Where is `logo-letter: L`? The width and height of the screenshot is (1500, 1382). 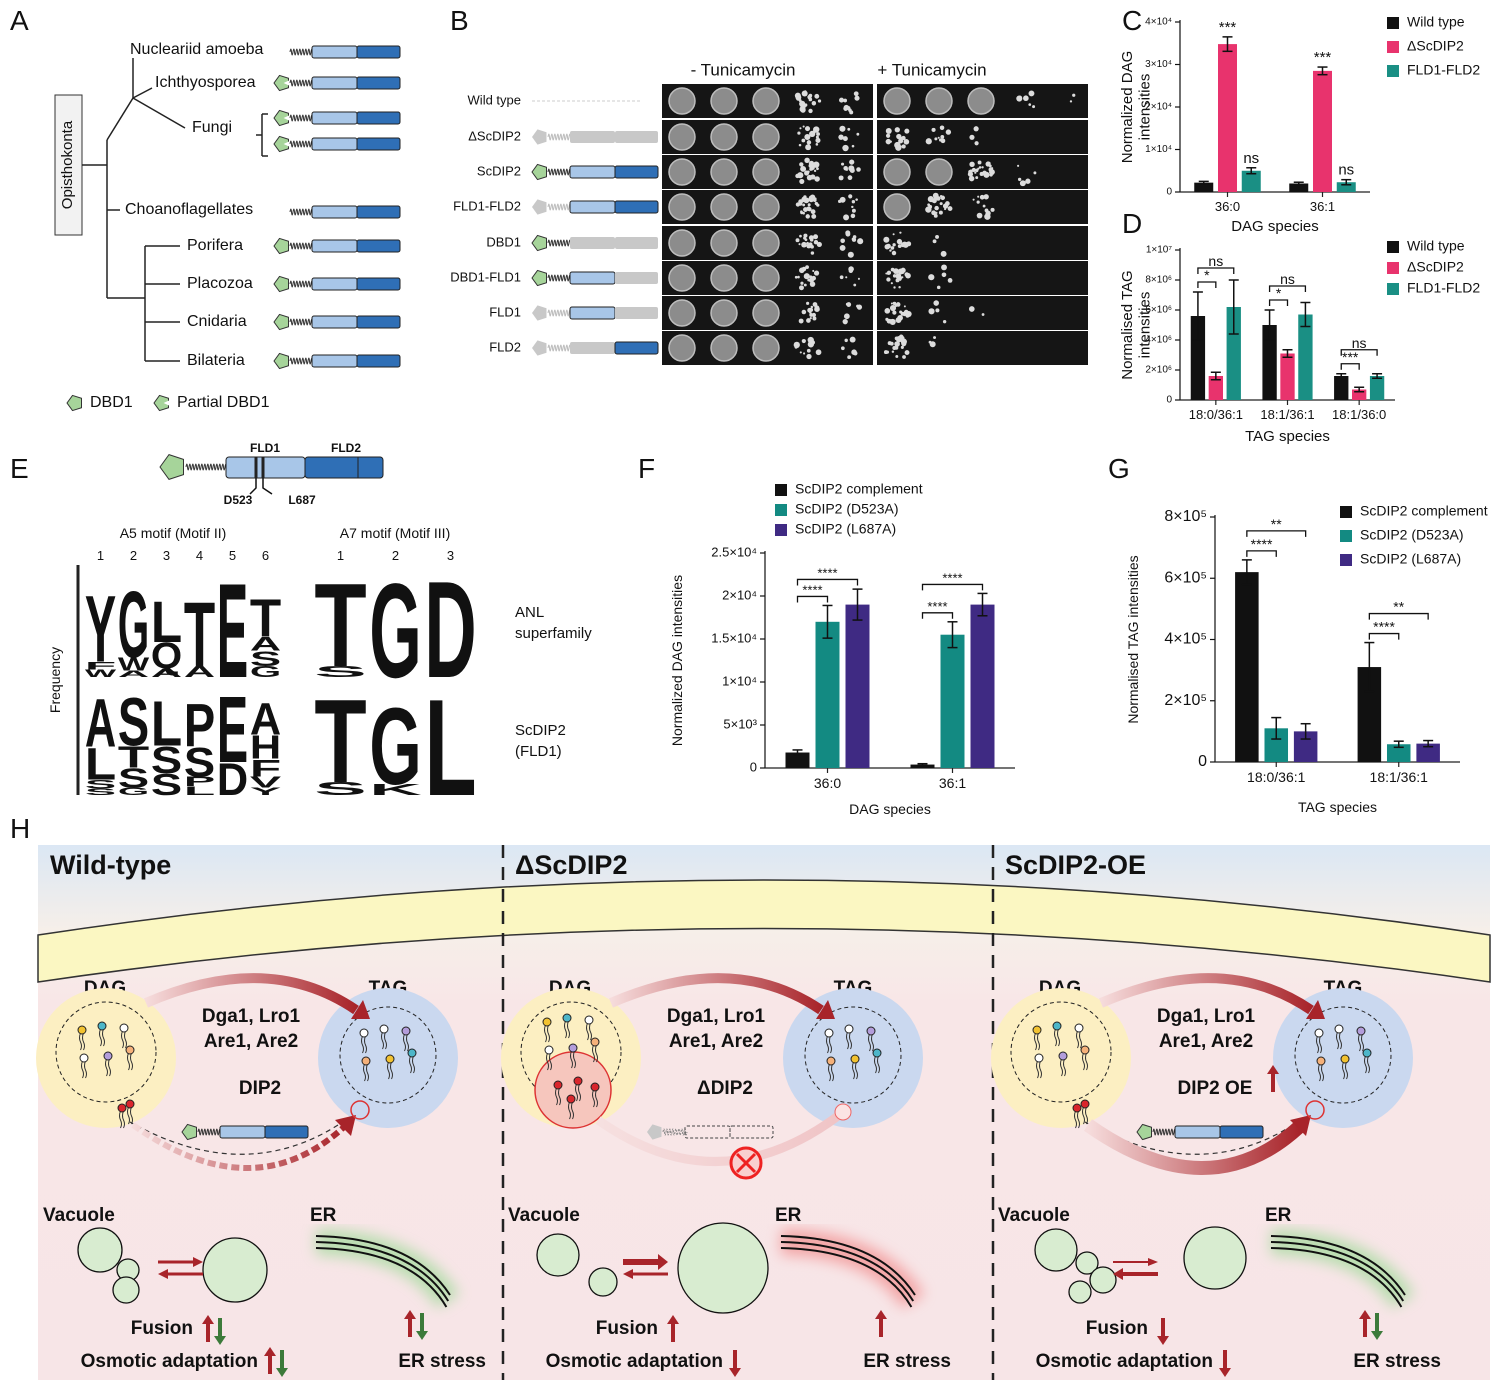
logo-letter: L is located at coordinates (199, 791).